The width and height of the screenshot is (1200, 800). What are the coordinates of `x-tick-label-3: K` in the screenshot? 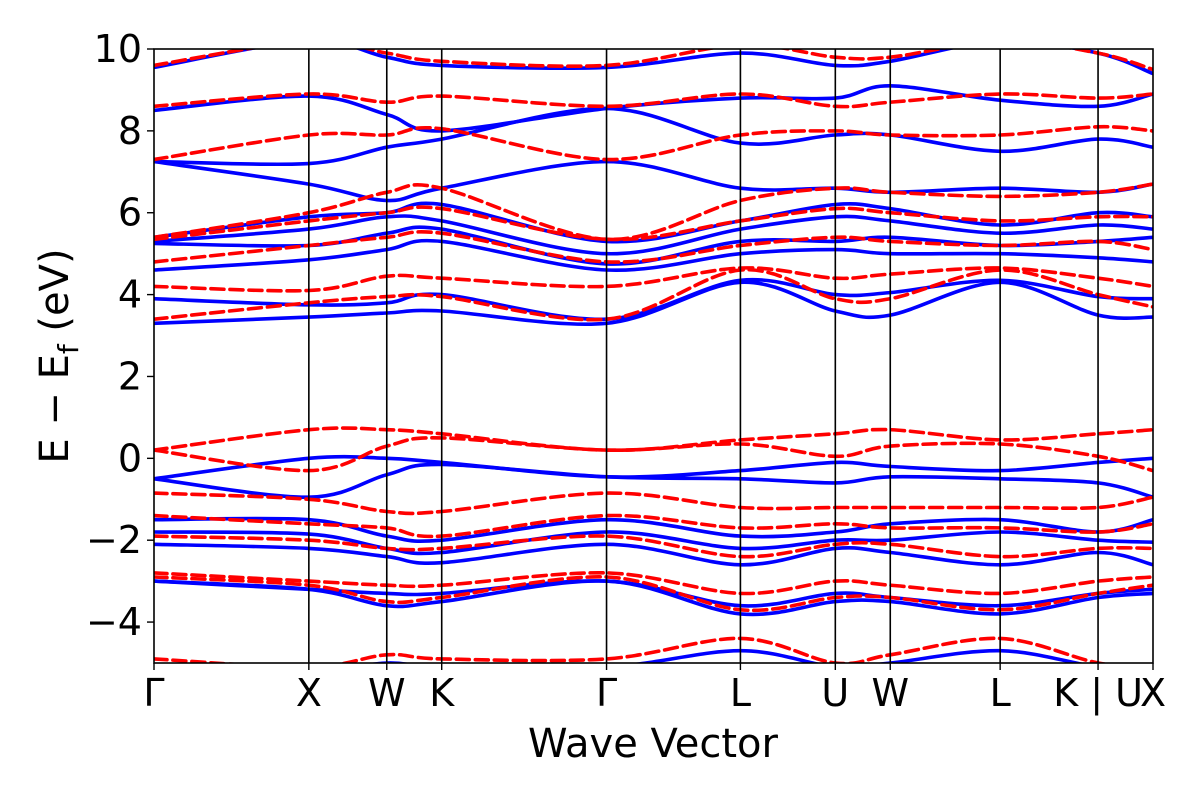 It's located at (442, 693).